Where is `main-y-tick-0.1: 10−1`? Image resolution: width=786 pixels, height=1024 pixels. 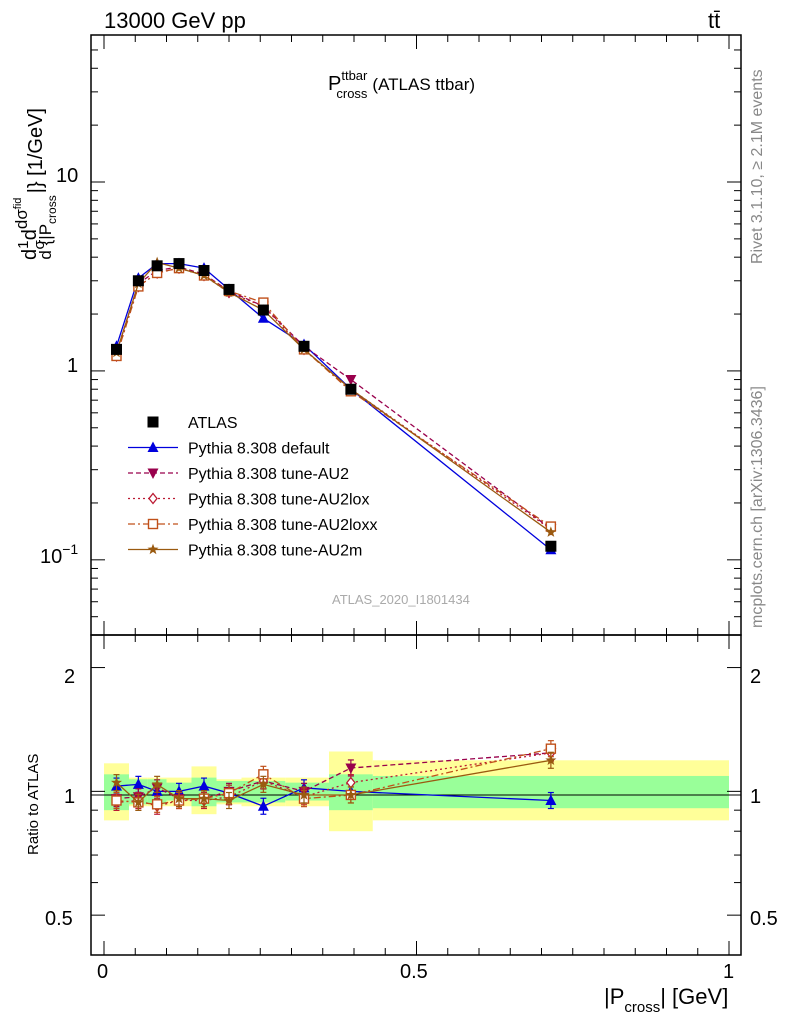 main-y-tick-0.1: 10−1 is located at coordinates (59, 554).